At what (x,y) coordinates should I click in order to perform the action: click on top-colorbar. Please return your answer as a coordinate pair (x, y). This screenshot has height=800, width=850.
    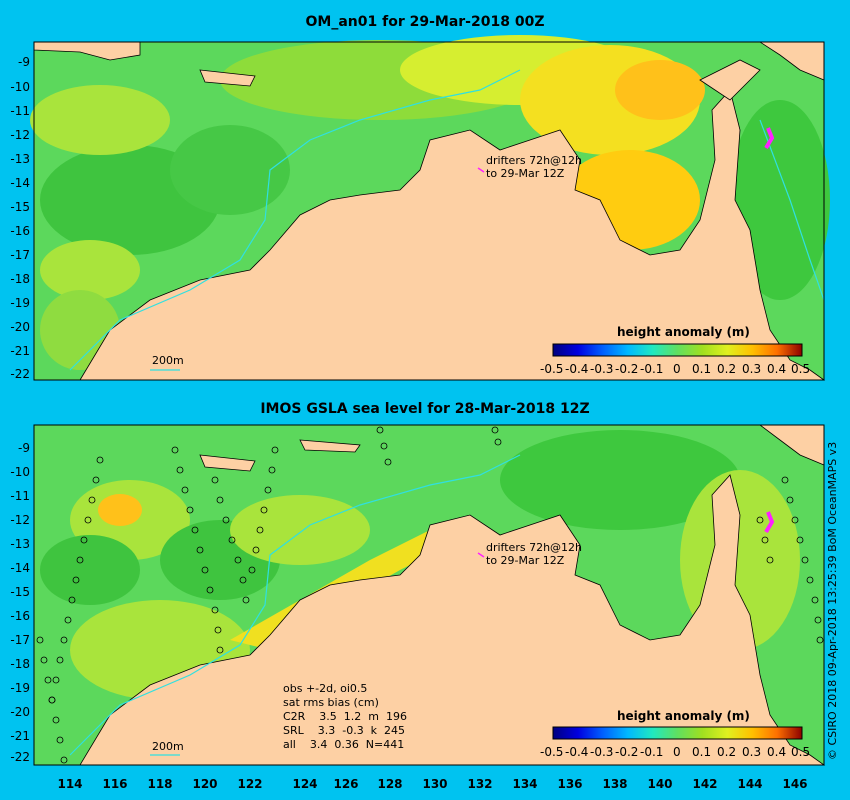
    Looking at the image, I should click on (677, 350).